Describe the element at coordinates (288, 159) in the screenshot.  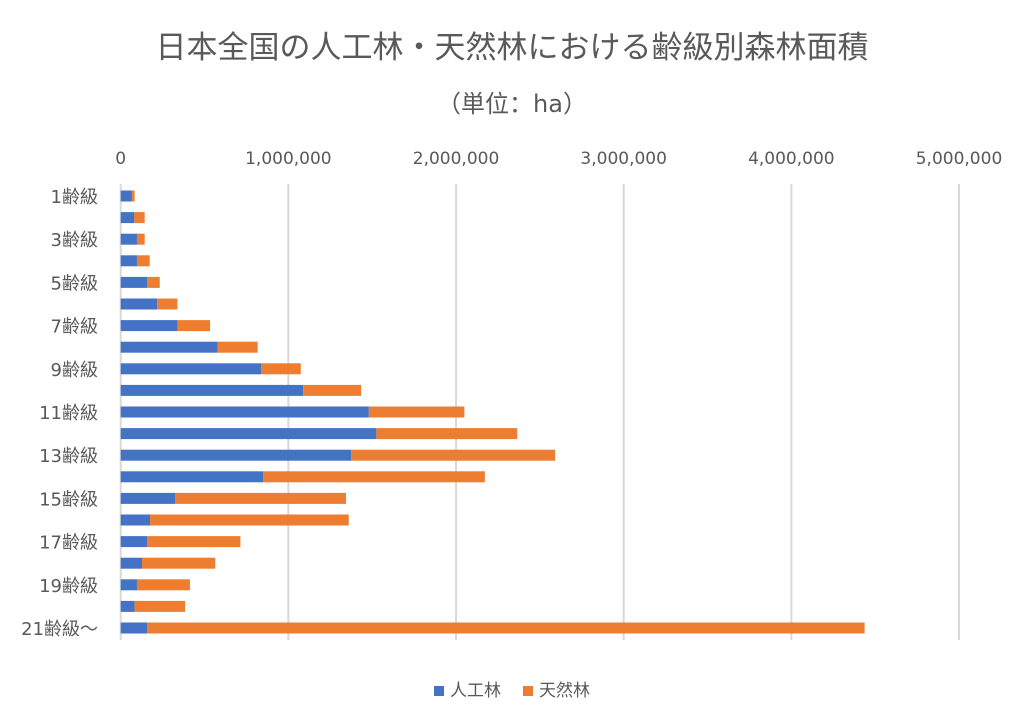
I see `x-tick-label: 1,000,000` at that location.